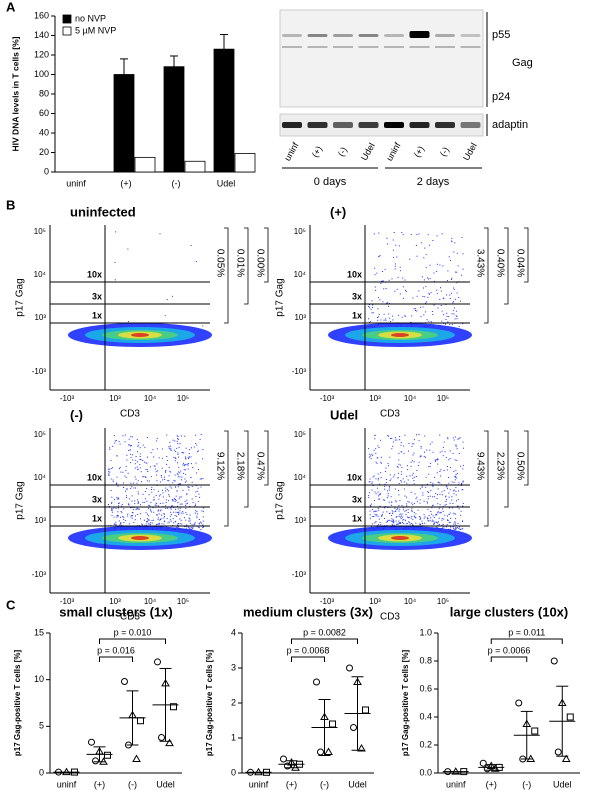 This screenshot has height=800, width=591. I want to click on gate-label: 1x, so click(357, 518).